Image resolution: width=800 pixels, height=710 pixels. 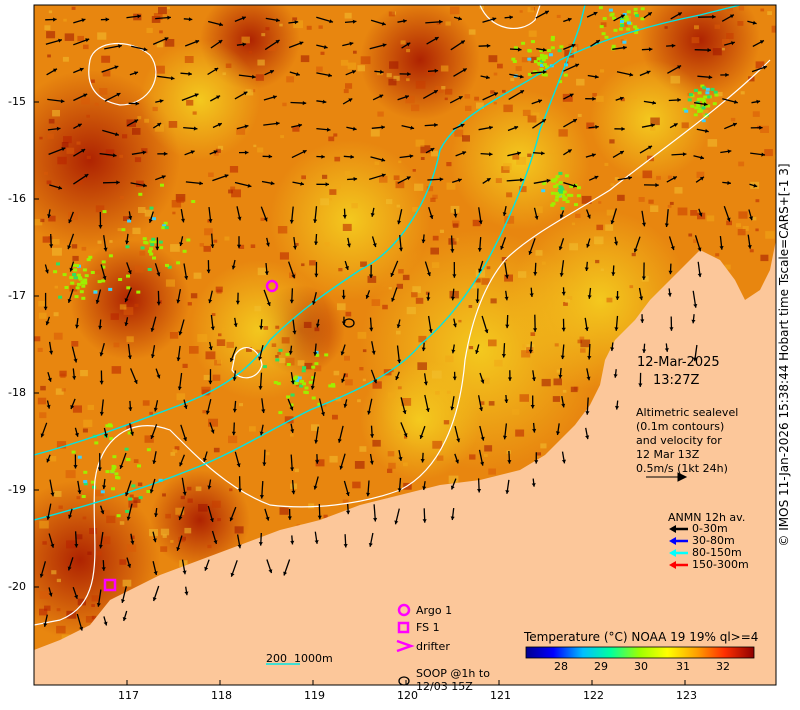 What do you see at coordinates (500, 695) in the screenshot?
I see `x-tick-label-4: 121` at bounding box center [500, 695].